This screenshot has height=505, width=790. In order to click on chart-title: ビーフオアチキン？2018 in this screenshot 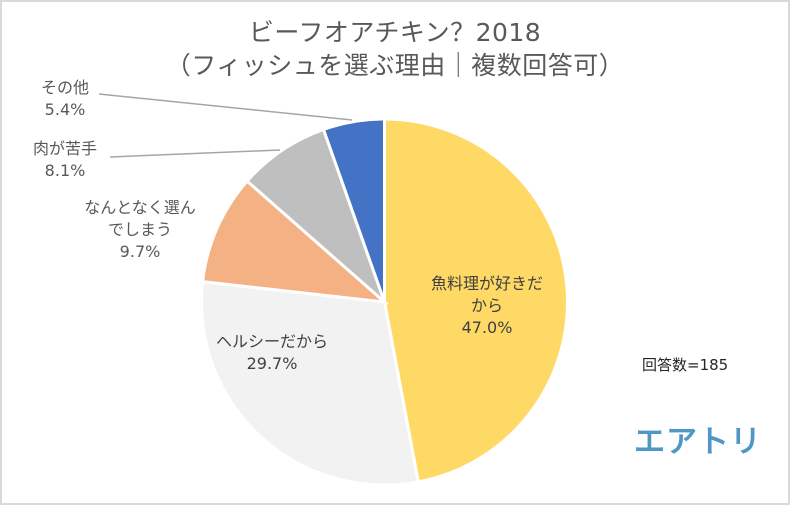, I will do `click(395, 32)`.